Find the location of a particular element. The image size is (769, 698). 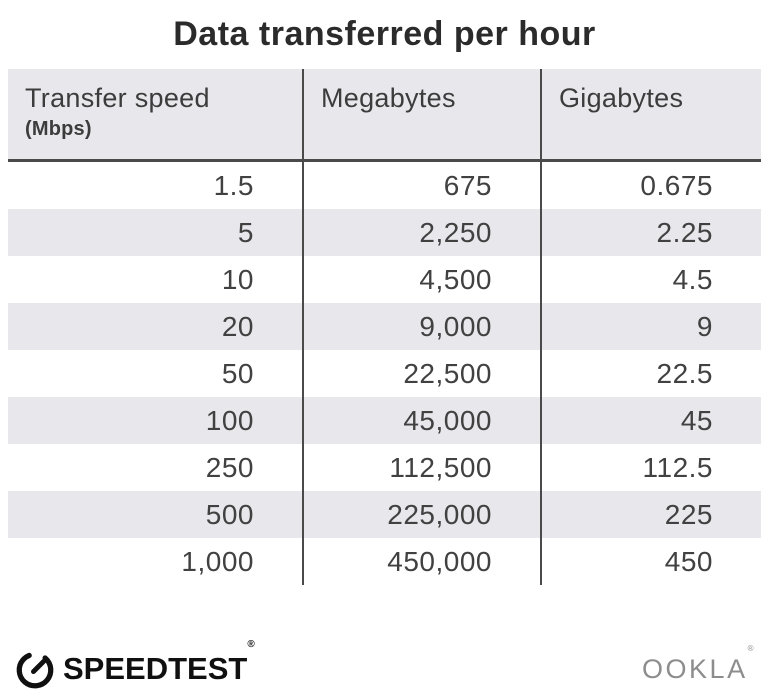

cell-megabytes: 112,500 is located at coordinates (421, 467).